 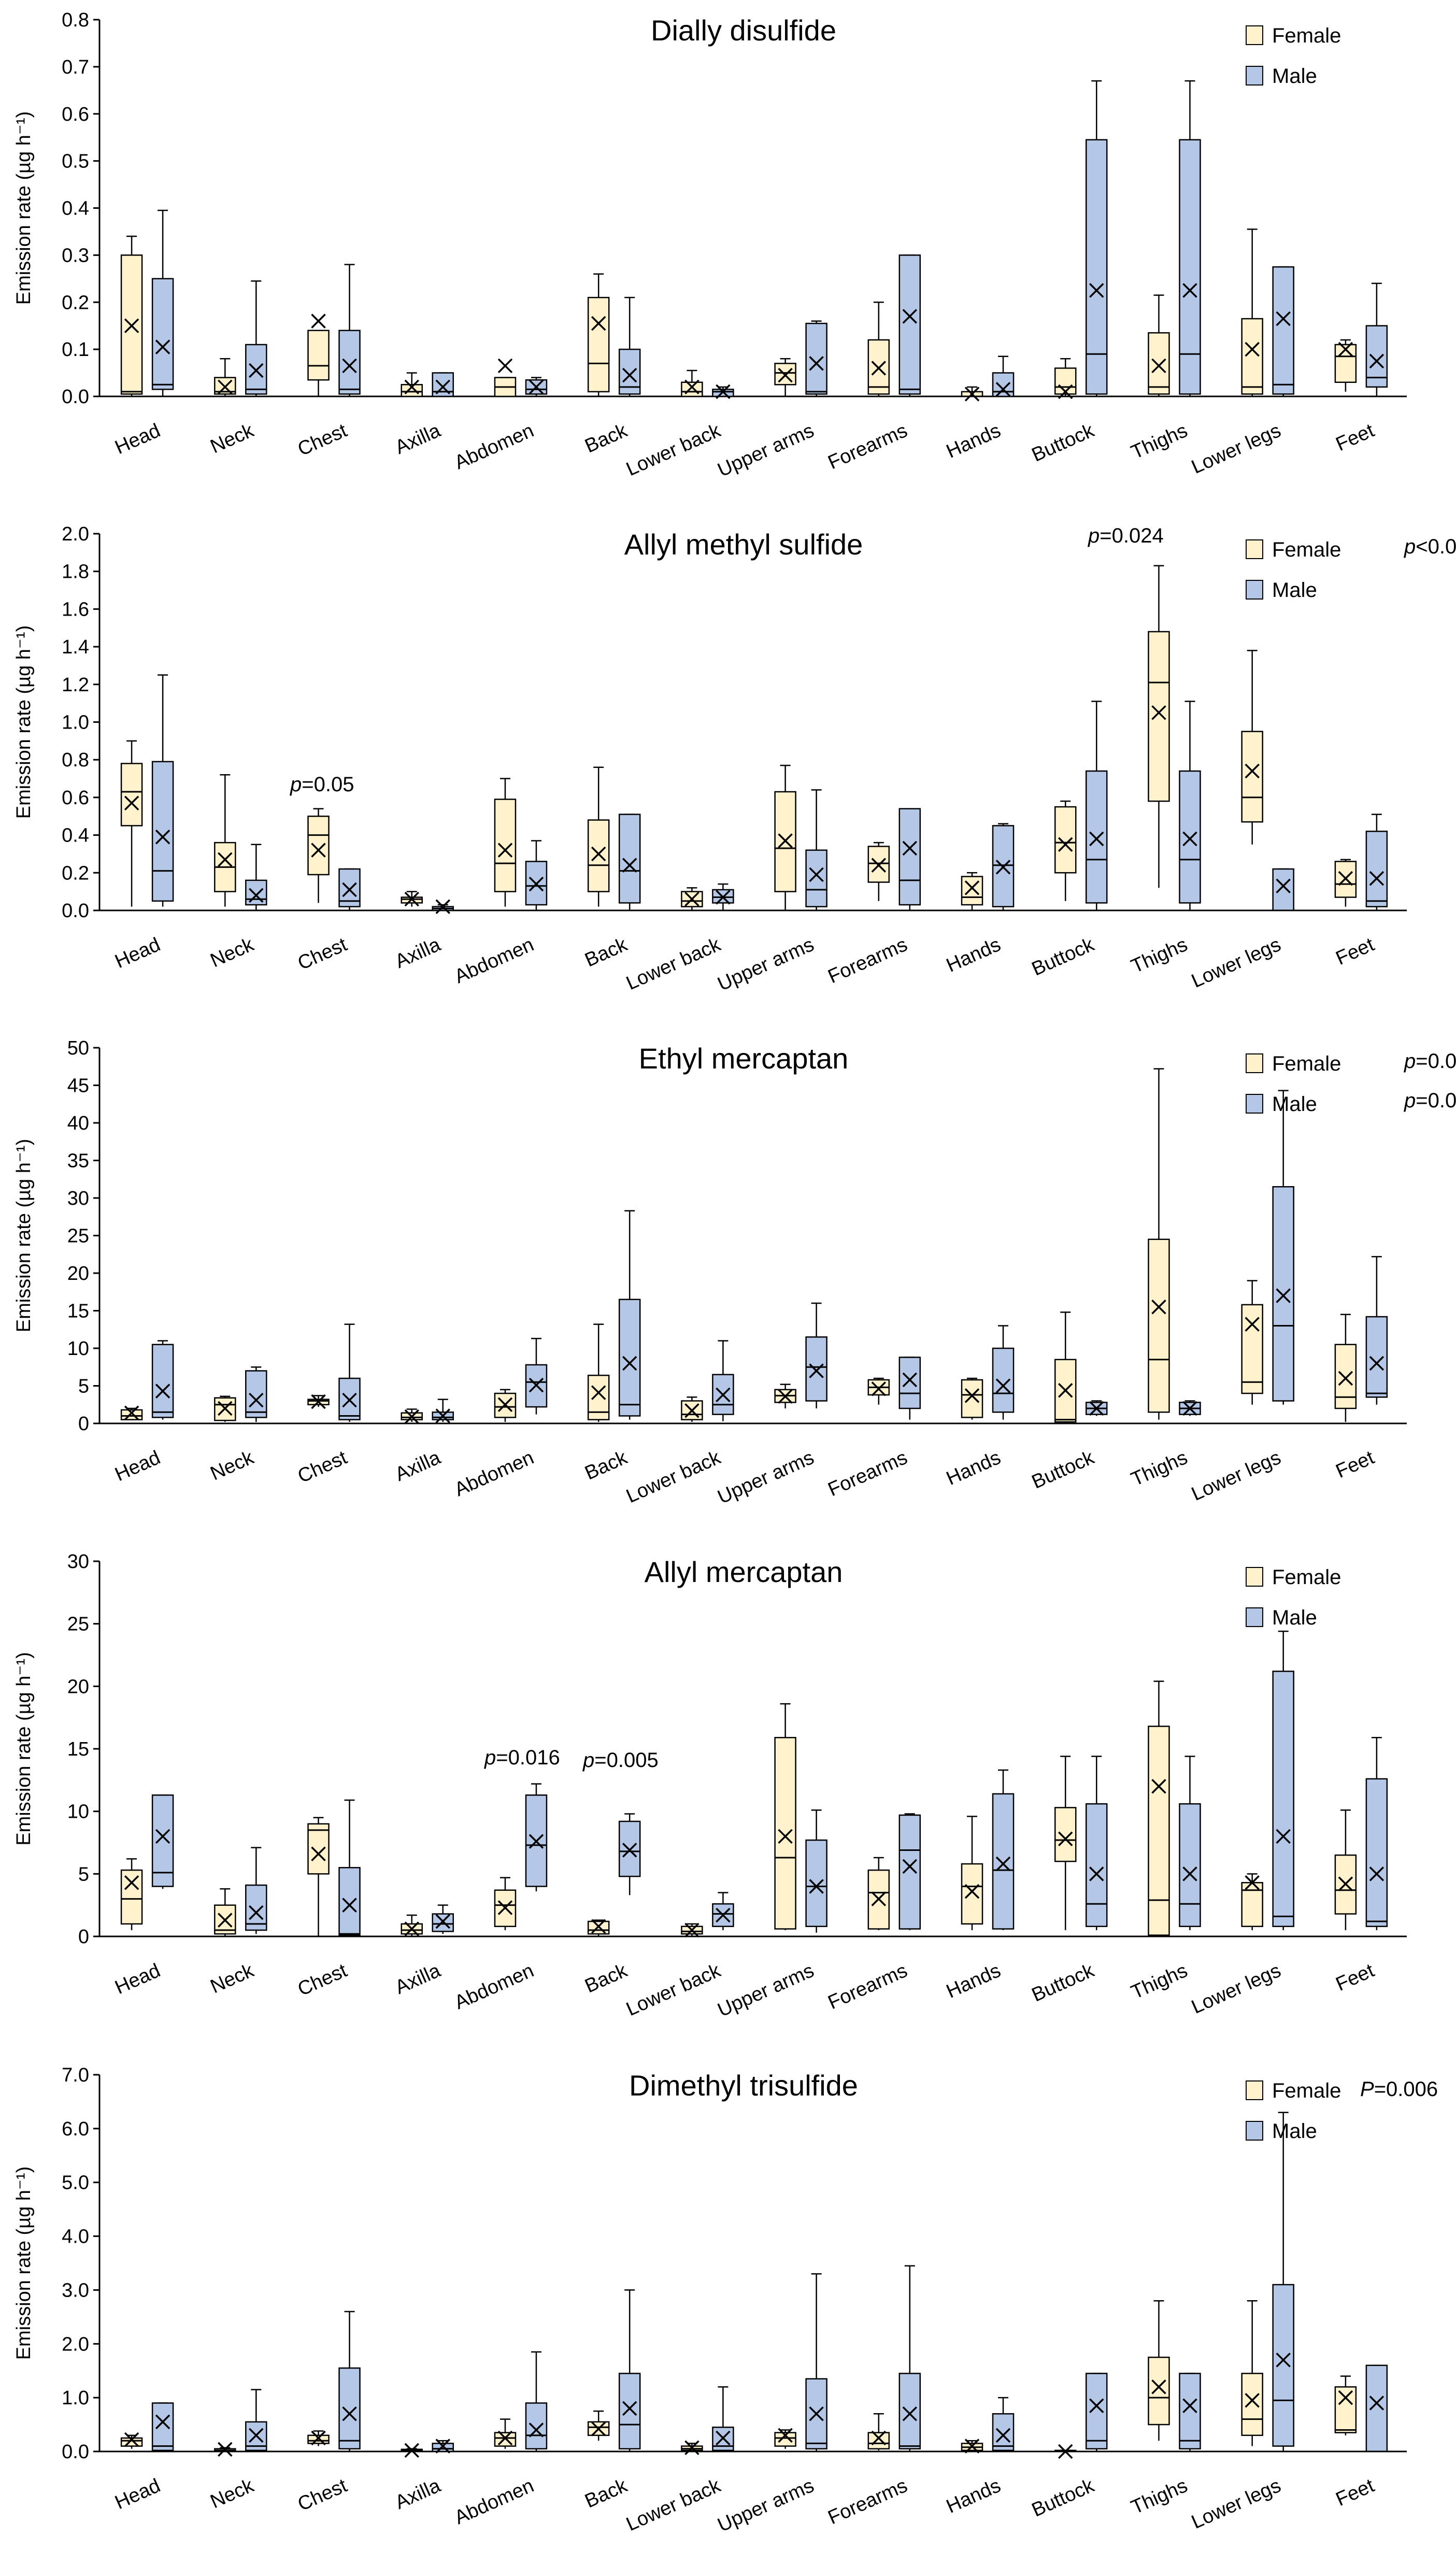 I want to click on box-male-hands, so click(x=1004, y=1849).